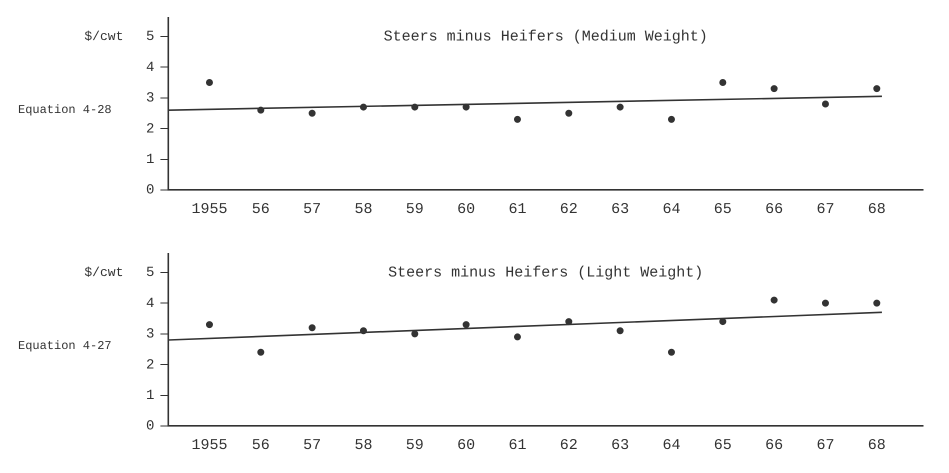 Image resolution: width=949 pixels, height=473 pixels. Describe the element at coordinates (65, 110) in the screenshot. I see `text: Equation 4-28` at that location.